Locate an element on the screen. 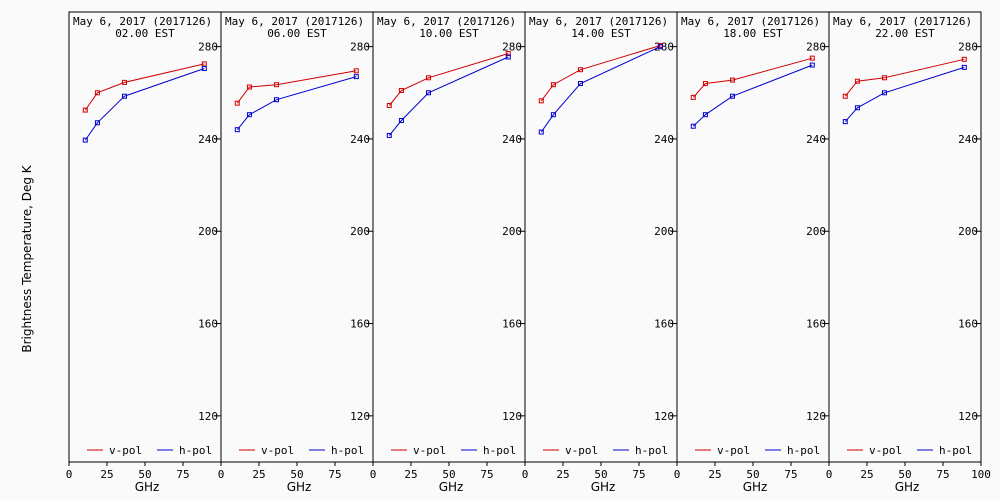 The height and width of the screenshot is (500, 1000). x-tick-label: 100 is located at coordinates (981, 474).